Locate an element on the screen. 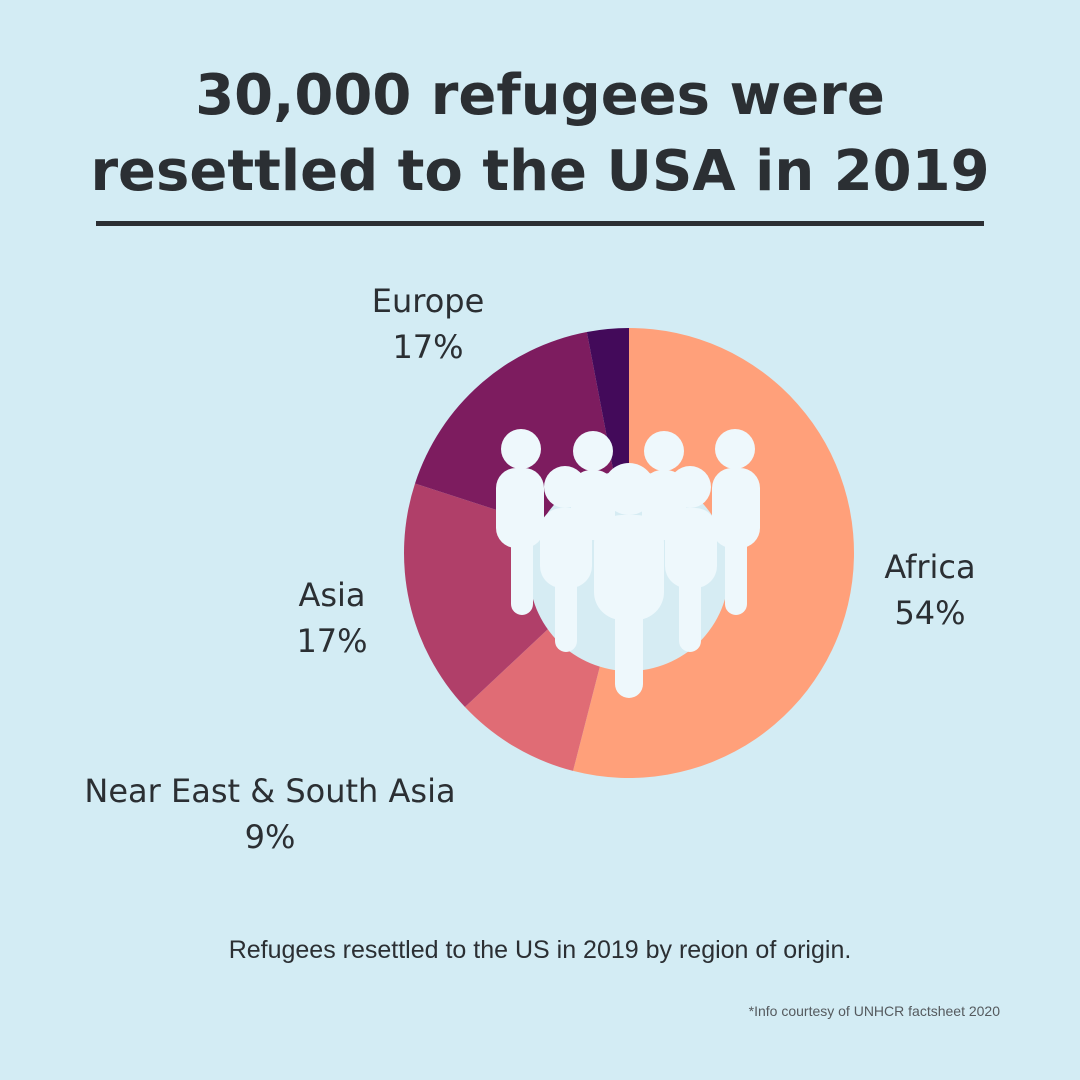 The image size is (1080, 1080). source-note: *Info courtesy of UNHCR factsheet 2020 is located at coordinates (874, 1011).